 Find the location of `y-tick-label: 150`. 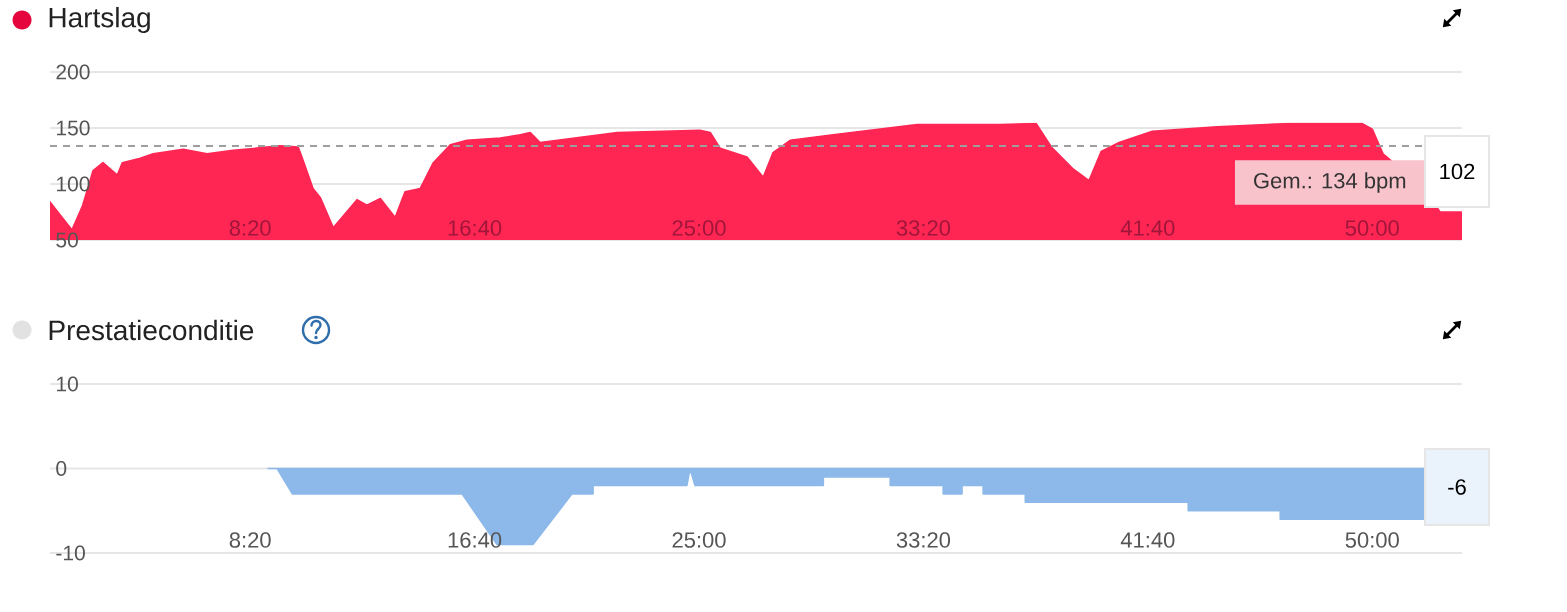

y-tick-label: 150 is located at coordinates (73, 128).